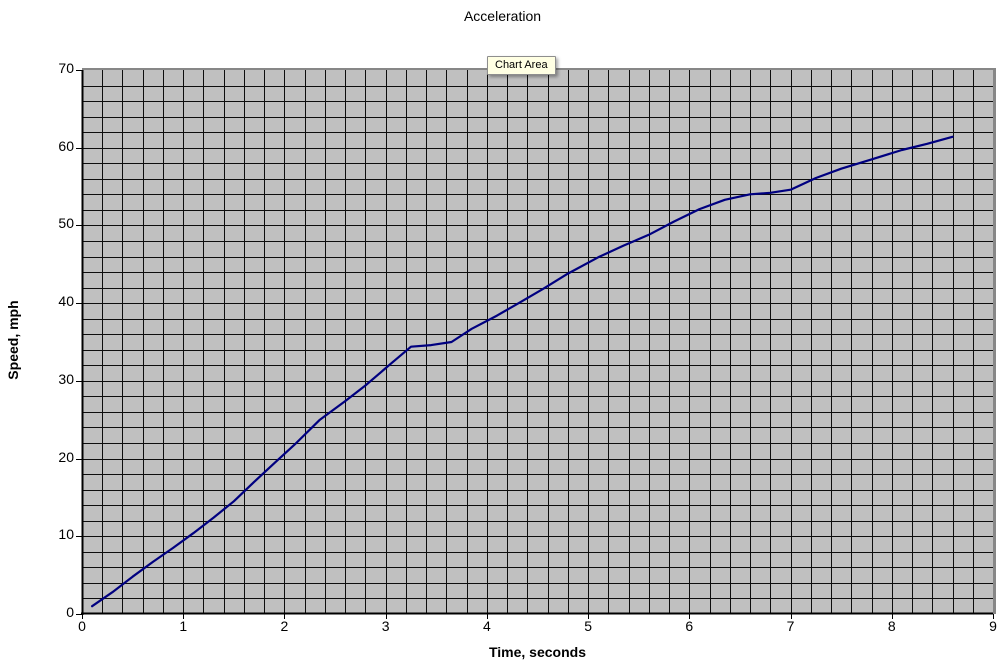  What do you see at coordinates (66, 223) in the screenshot?
I see `y-tick-label: 50` at bounding box center [66, 223].